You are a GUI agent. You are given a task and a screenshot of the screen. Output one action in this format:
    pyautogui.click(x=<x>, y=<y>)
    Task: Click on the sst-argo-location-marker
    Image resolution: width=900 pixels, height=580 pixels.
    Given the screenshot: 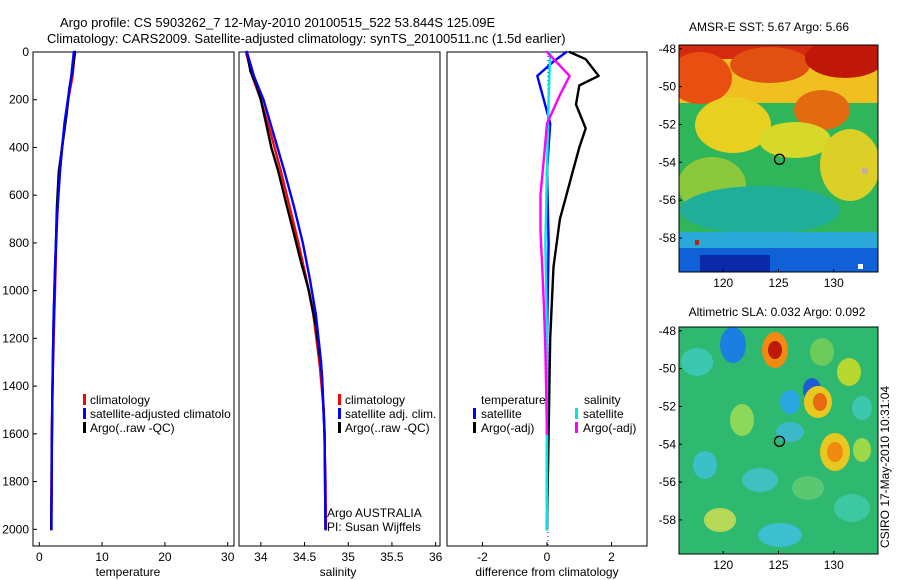 What is the action you would take?
    pyautogui.click(x=779, y=159)
    